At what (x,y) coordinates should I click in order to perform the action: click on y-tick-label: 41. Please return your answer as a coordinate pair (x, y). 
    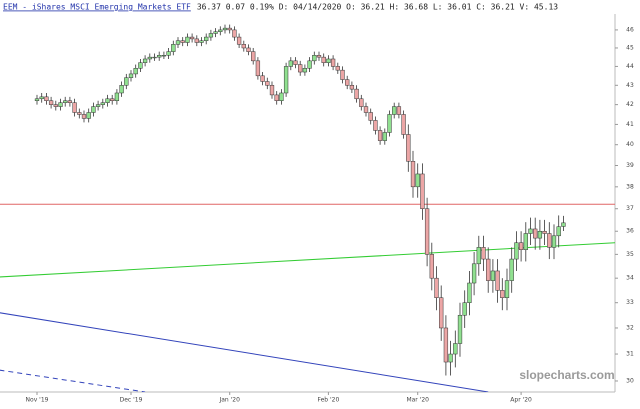
    Looking at the image, I should click on (630, 124).